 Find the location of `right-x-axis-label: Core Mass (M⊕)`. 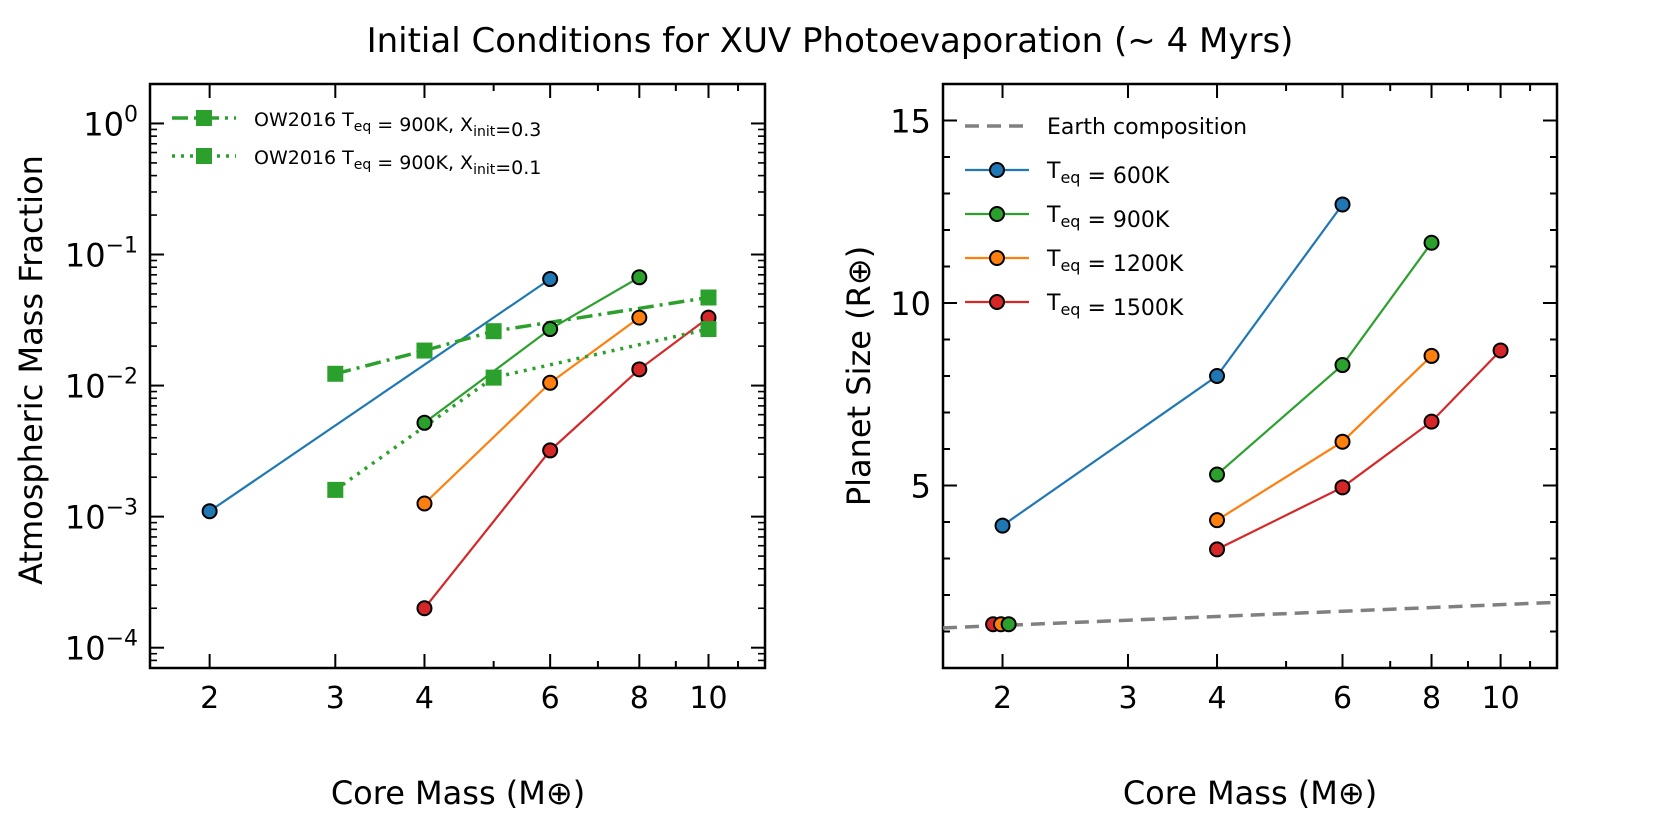

right-x-axis-label: Core Mass (M⊕) is located at coordinates (1250, 793).